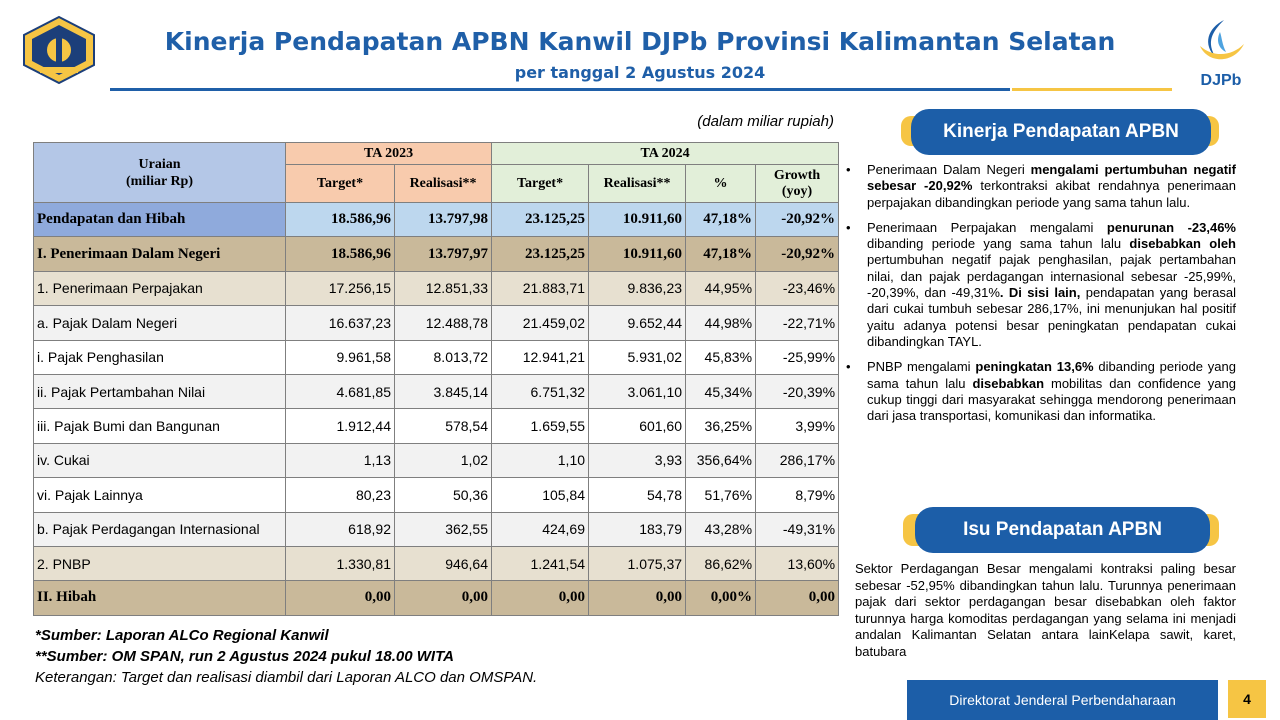  What do you see at coordinates (540, 391) in the screenshot?
I see `cell-target-2024: 6.751,32` at bounding box center [540, 391].